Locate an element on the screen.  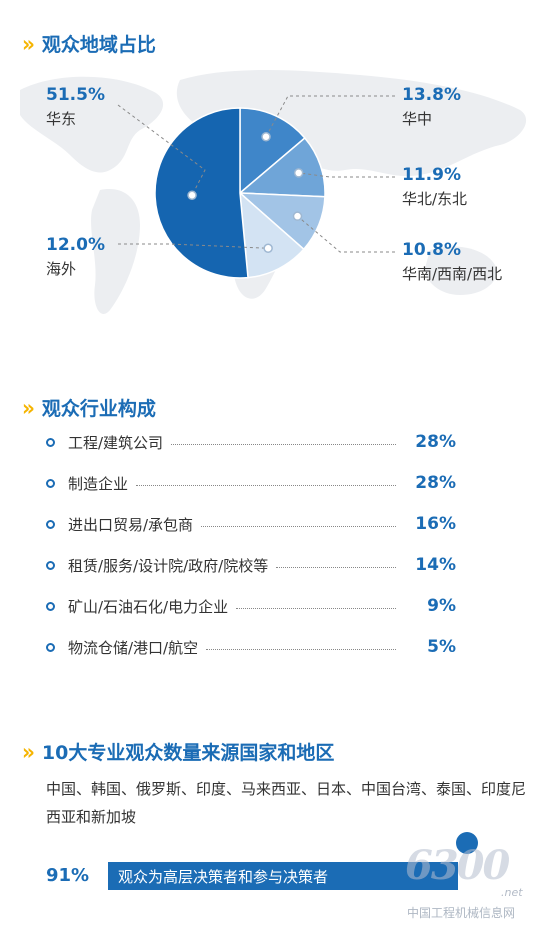
pie-leader-huadong is located at coordinates (161, 150).